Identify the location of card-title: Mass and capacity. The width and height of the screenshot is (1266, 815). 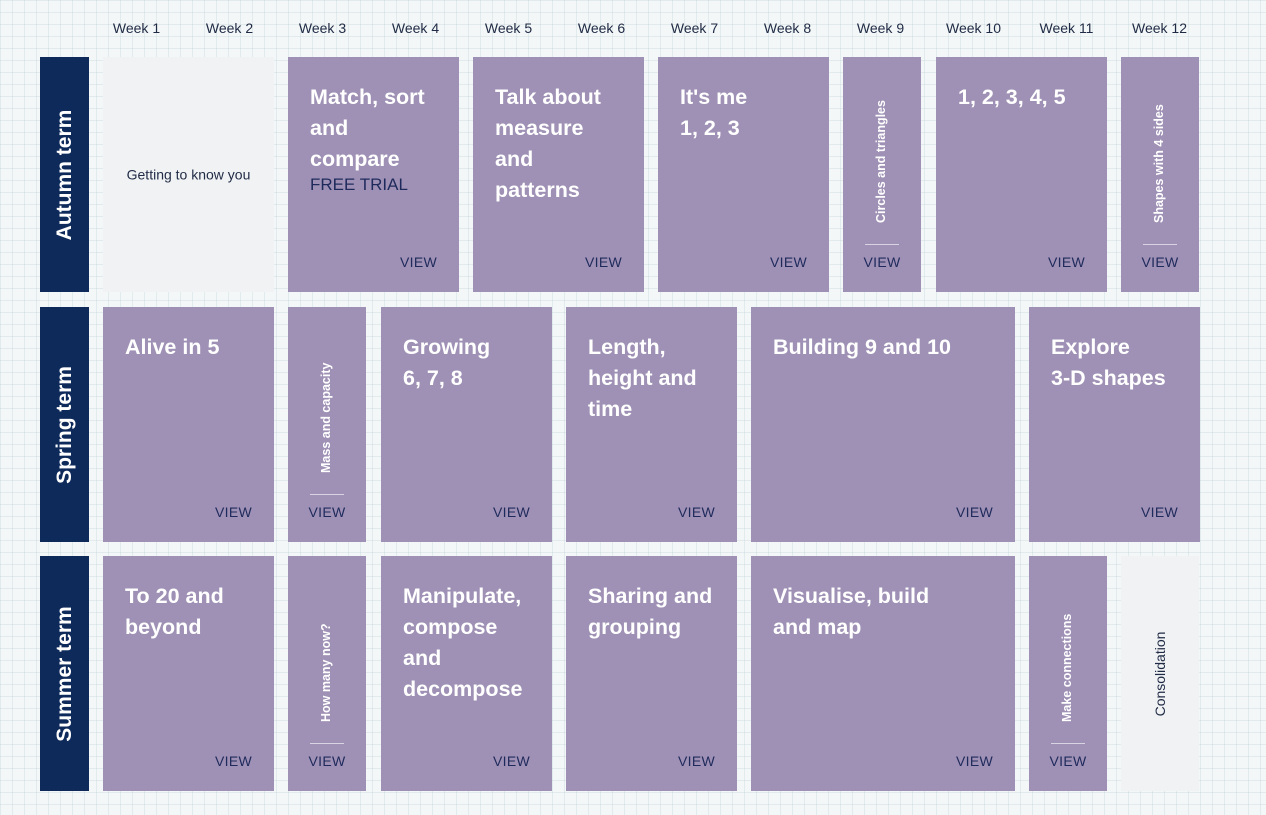
(326, 417).